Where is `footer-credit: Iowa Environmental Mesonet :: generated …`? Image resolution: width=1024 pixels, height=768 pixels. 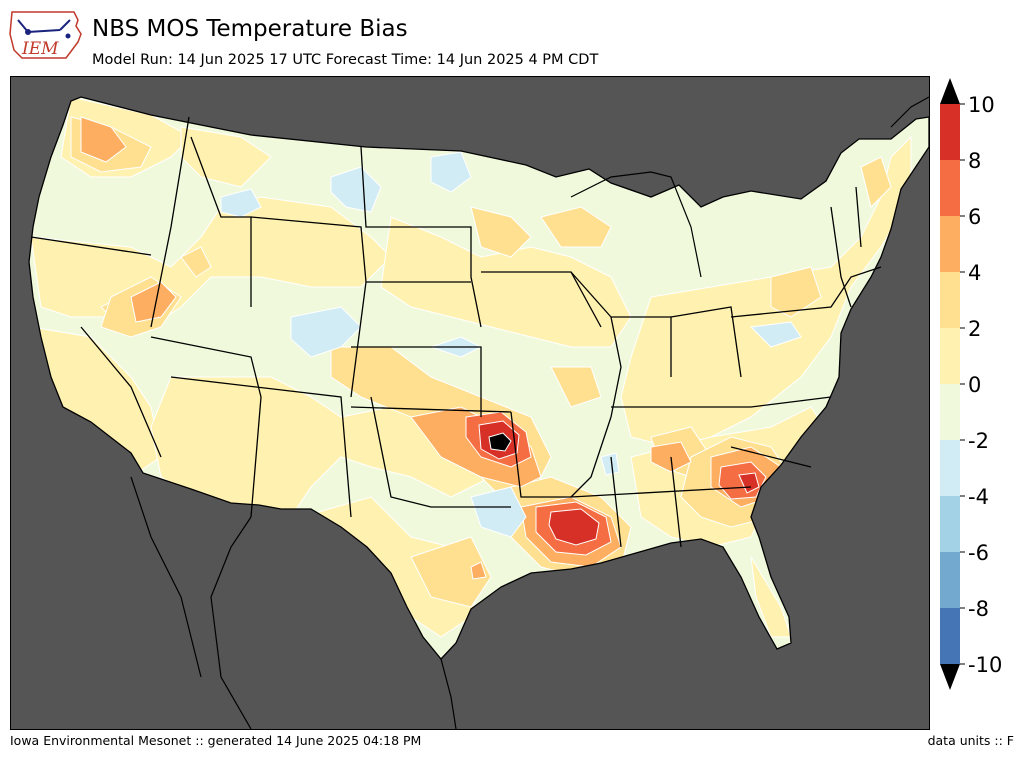 footer-credit: Iowa Environmental Mesonet :: generated … is located at coordinates (216, 740).